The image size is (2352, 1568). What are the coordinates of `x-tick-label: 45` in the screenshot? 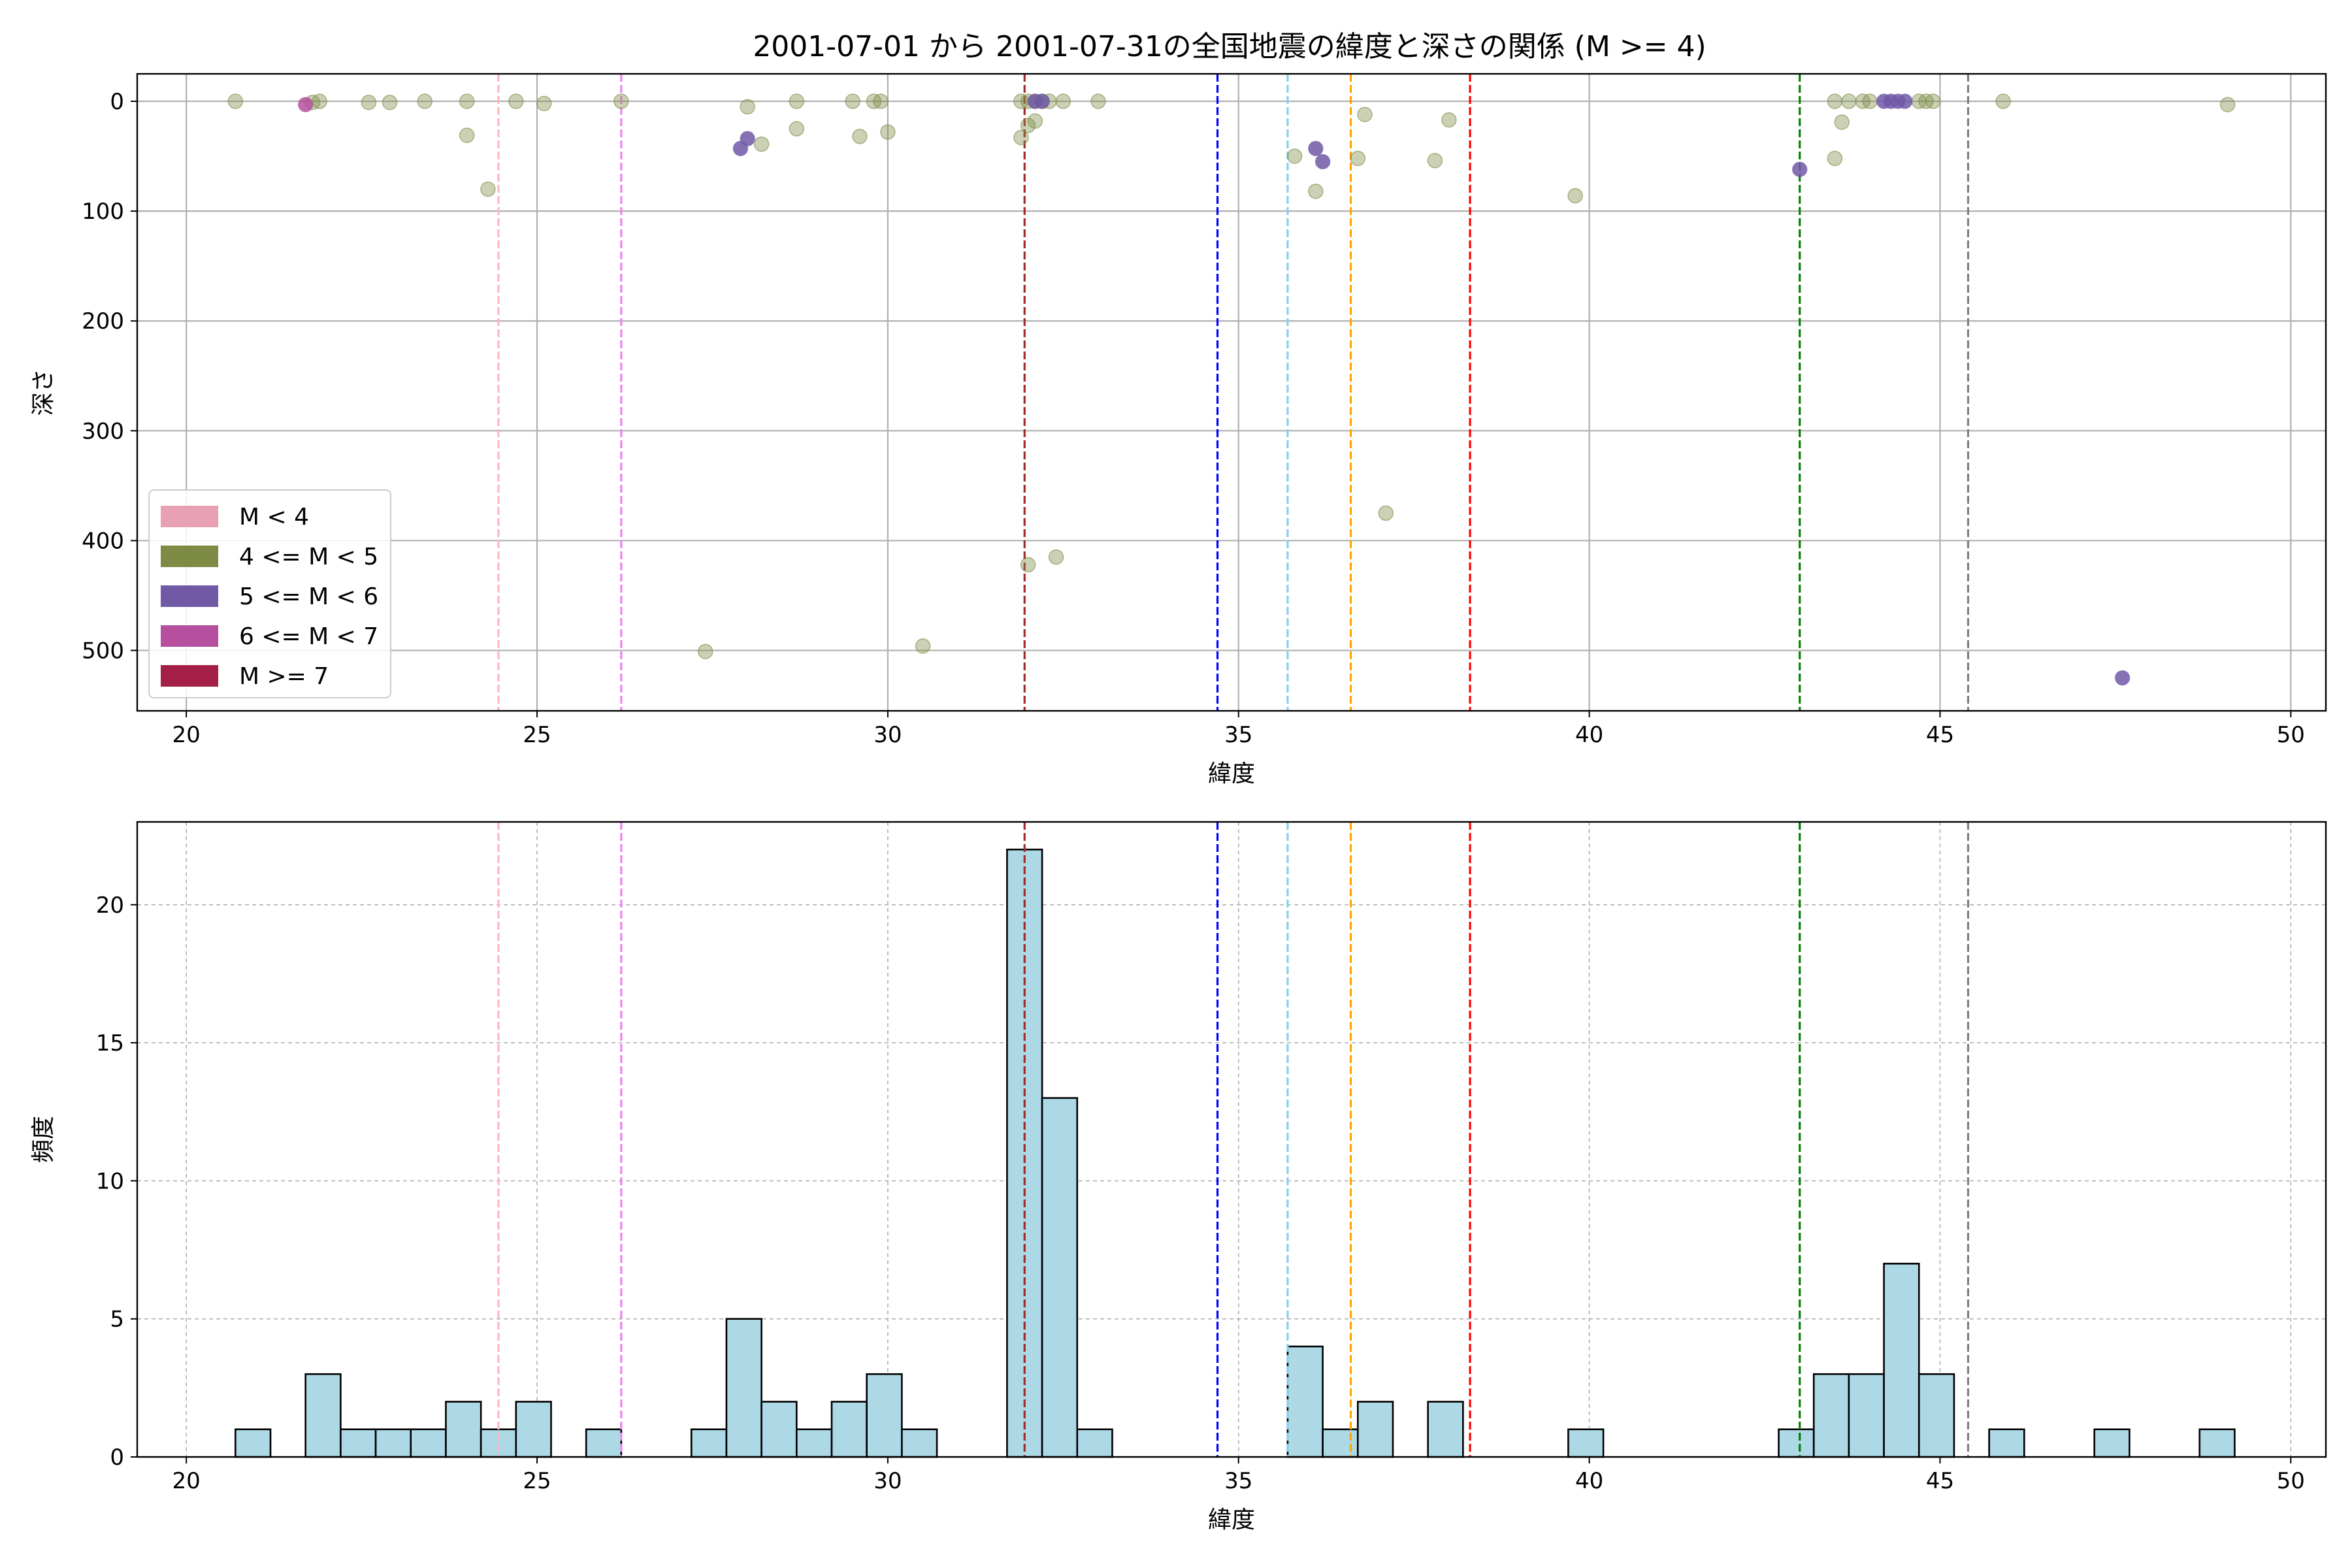 It's located at (1940, 735).